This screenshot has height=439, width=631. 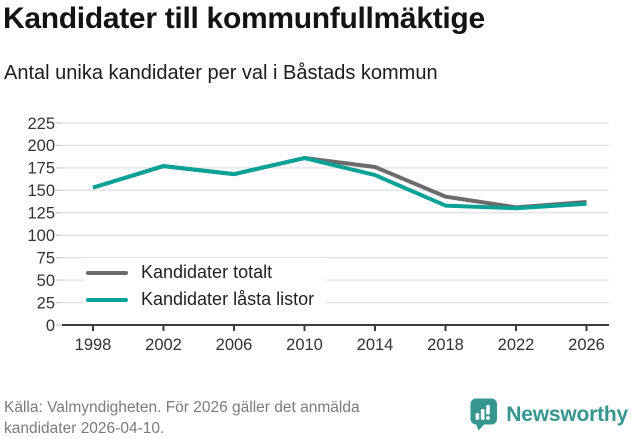 I want to click on chart-title: Kandidater till kommunfullmäktige, so click(x=244, y=18).